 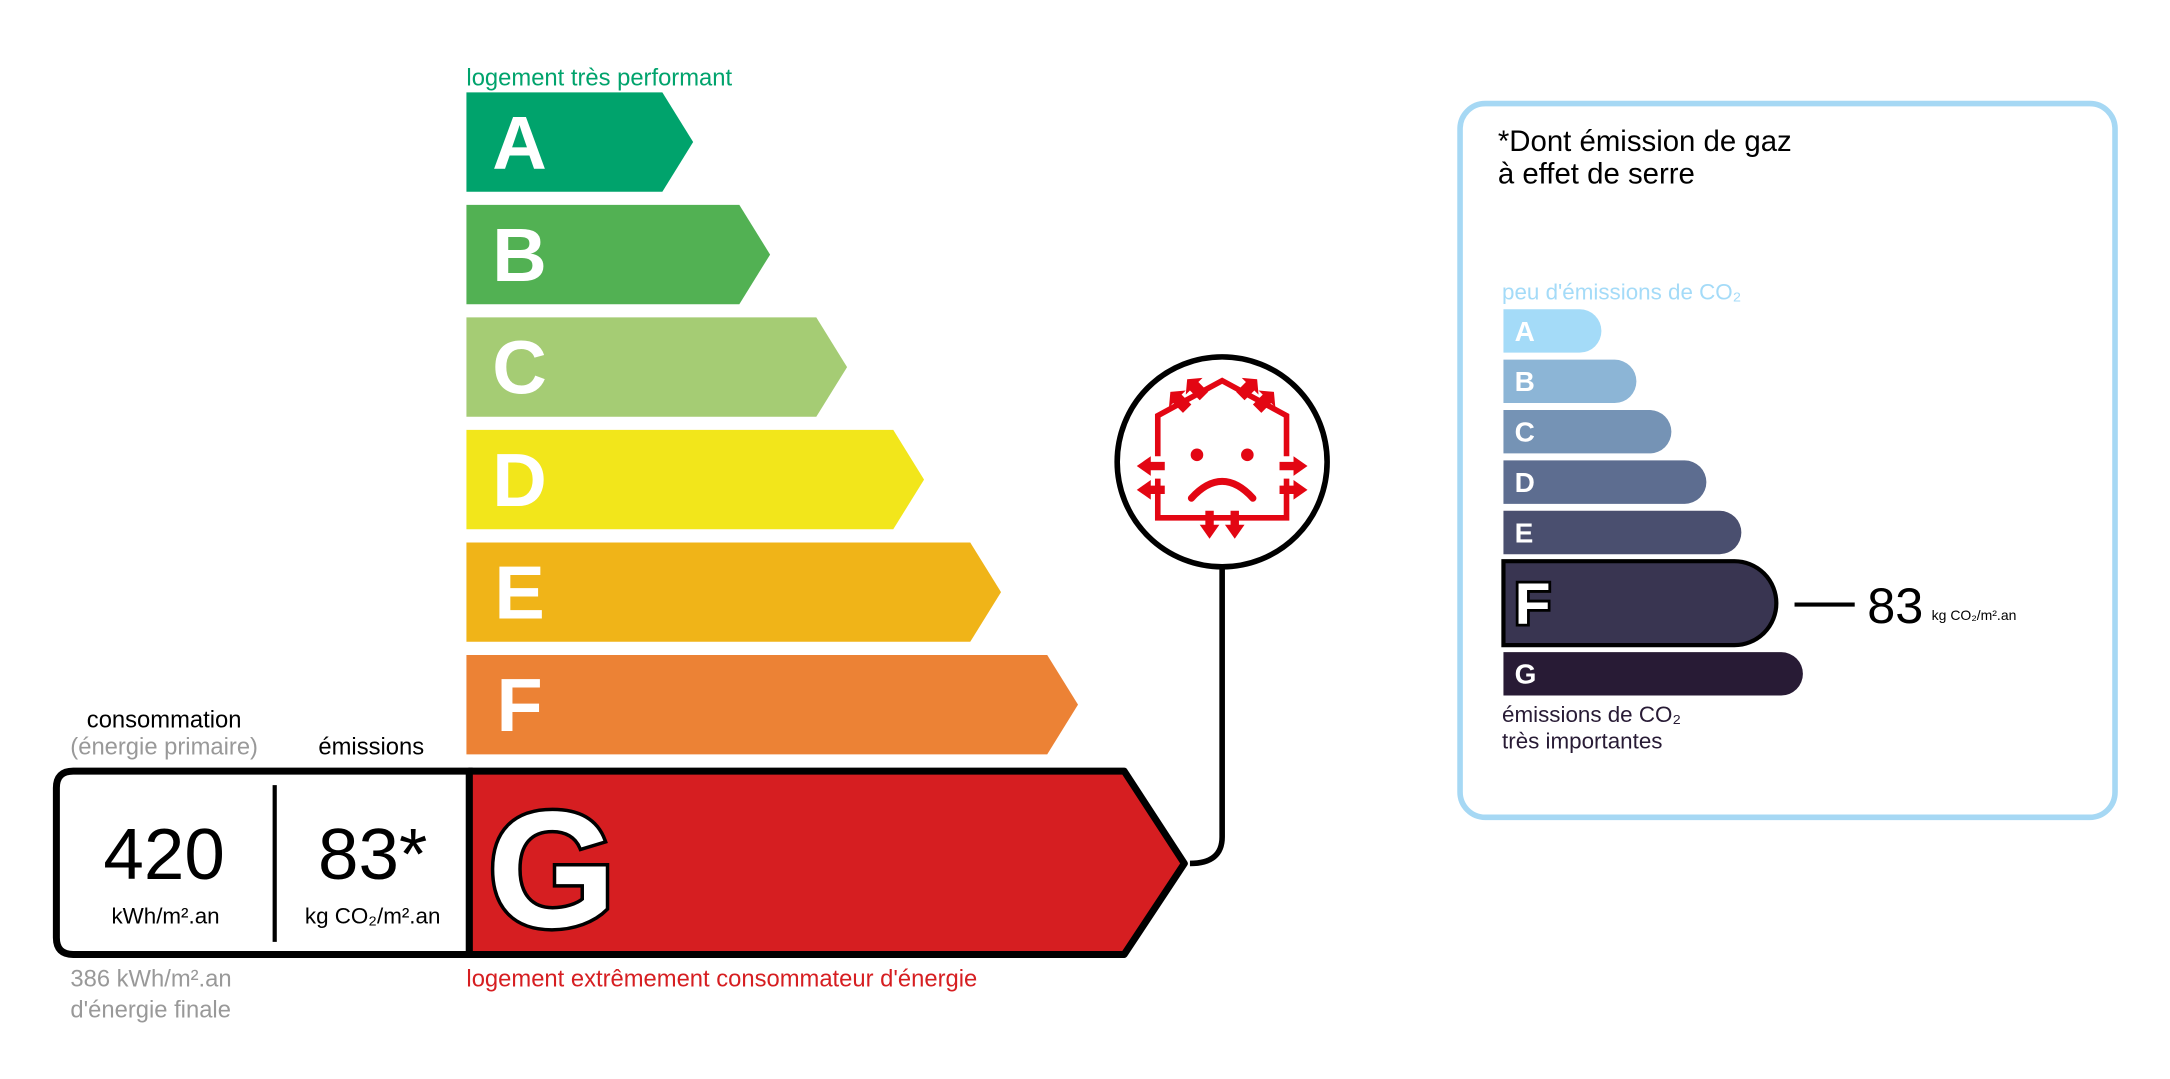 I want to click on energy-class-b: B, so click(x=618, y=254).